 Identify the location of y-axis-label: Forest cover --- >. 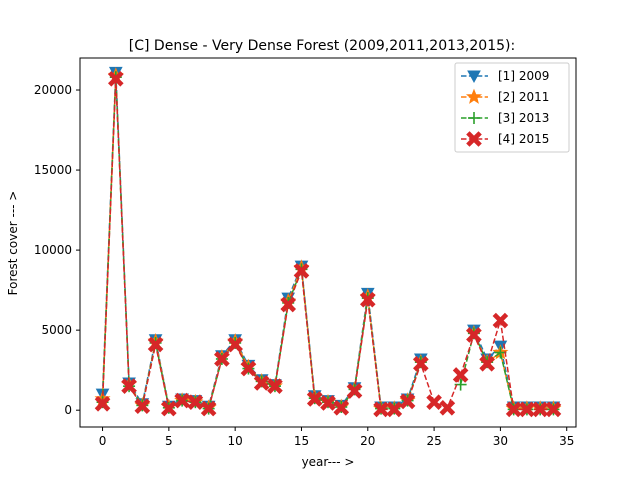
(13, 243).